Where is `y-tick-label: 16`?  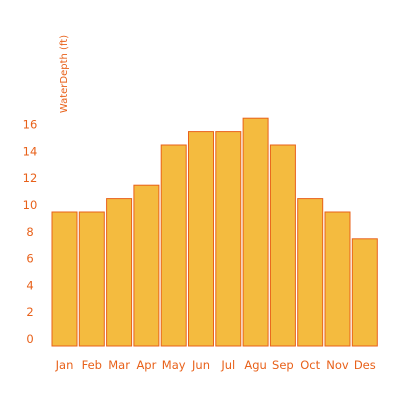
y-tick-label: 16 is located at coordinates (30, 125).